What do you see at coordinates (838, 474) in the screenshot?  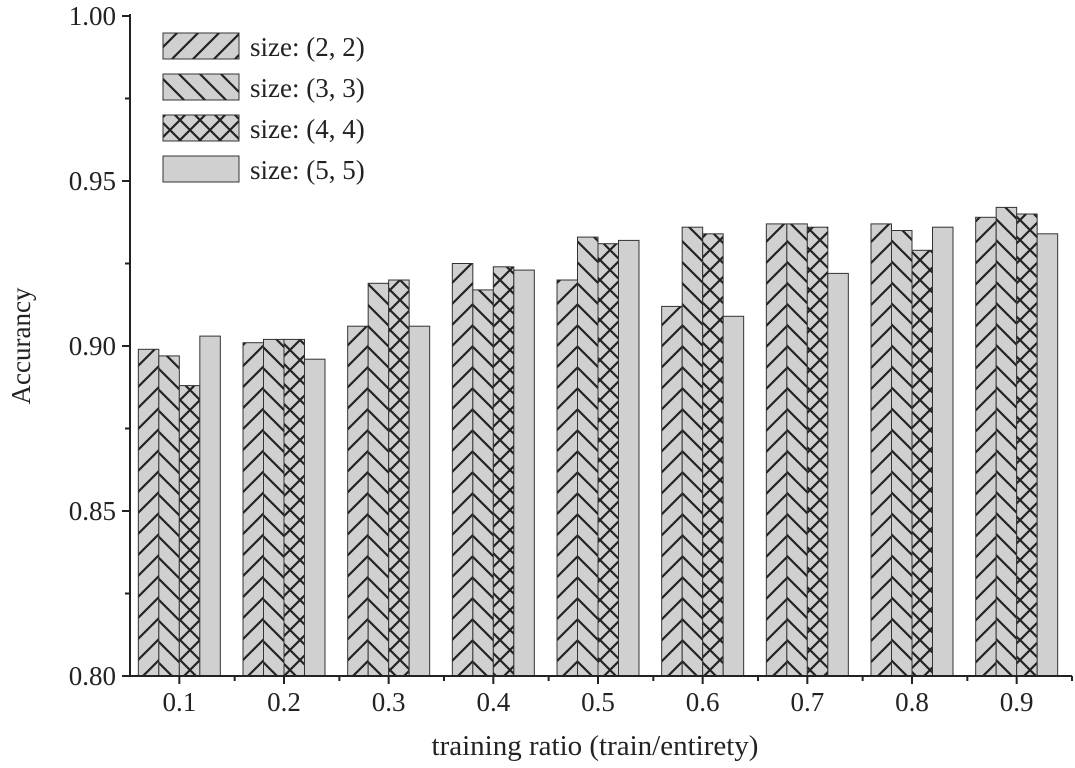 I see `bar-0.7-series-4` at bounding box center [838, 474].